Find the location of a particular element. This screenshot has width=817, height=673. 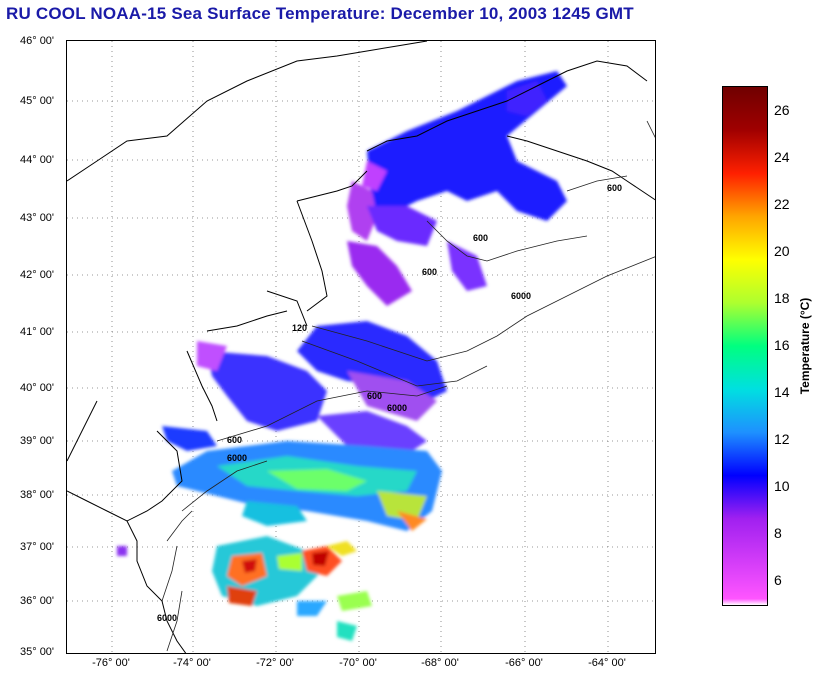

lon-label: -64° 00' is located at coordinates (607, 663).